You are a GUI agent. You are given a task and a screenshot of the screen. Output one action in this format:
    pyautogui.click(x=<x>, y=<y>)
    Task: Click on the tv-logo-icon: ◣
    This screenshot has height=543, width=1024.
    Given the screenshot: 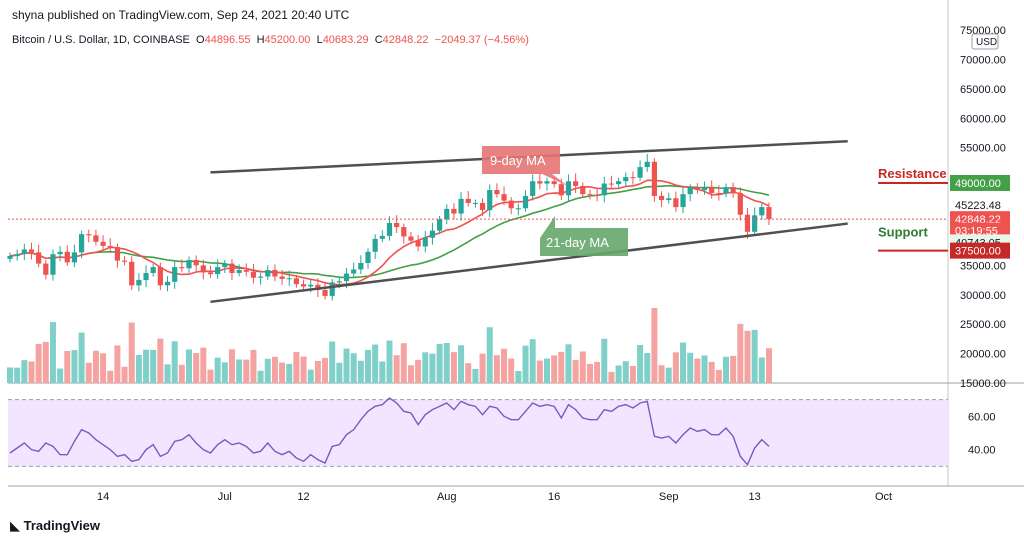 What is the action you would take?
    pyautogui.click(x=15, y=525)
    